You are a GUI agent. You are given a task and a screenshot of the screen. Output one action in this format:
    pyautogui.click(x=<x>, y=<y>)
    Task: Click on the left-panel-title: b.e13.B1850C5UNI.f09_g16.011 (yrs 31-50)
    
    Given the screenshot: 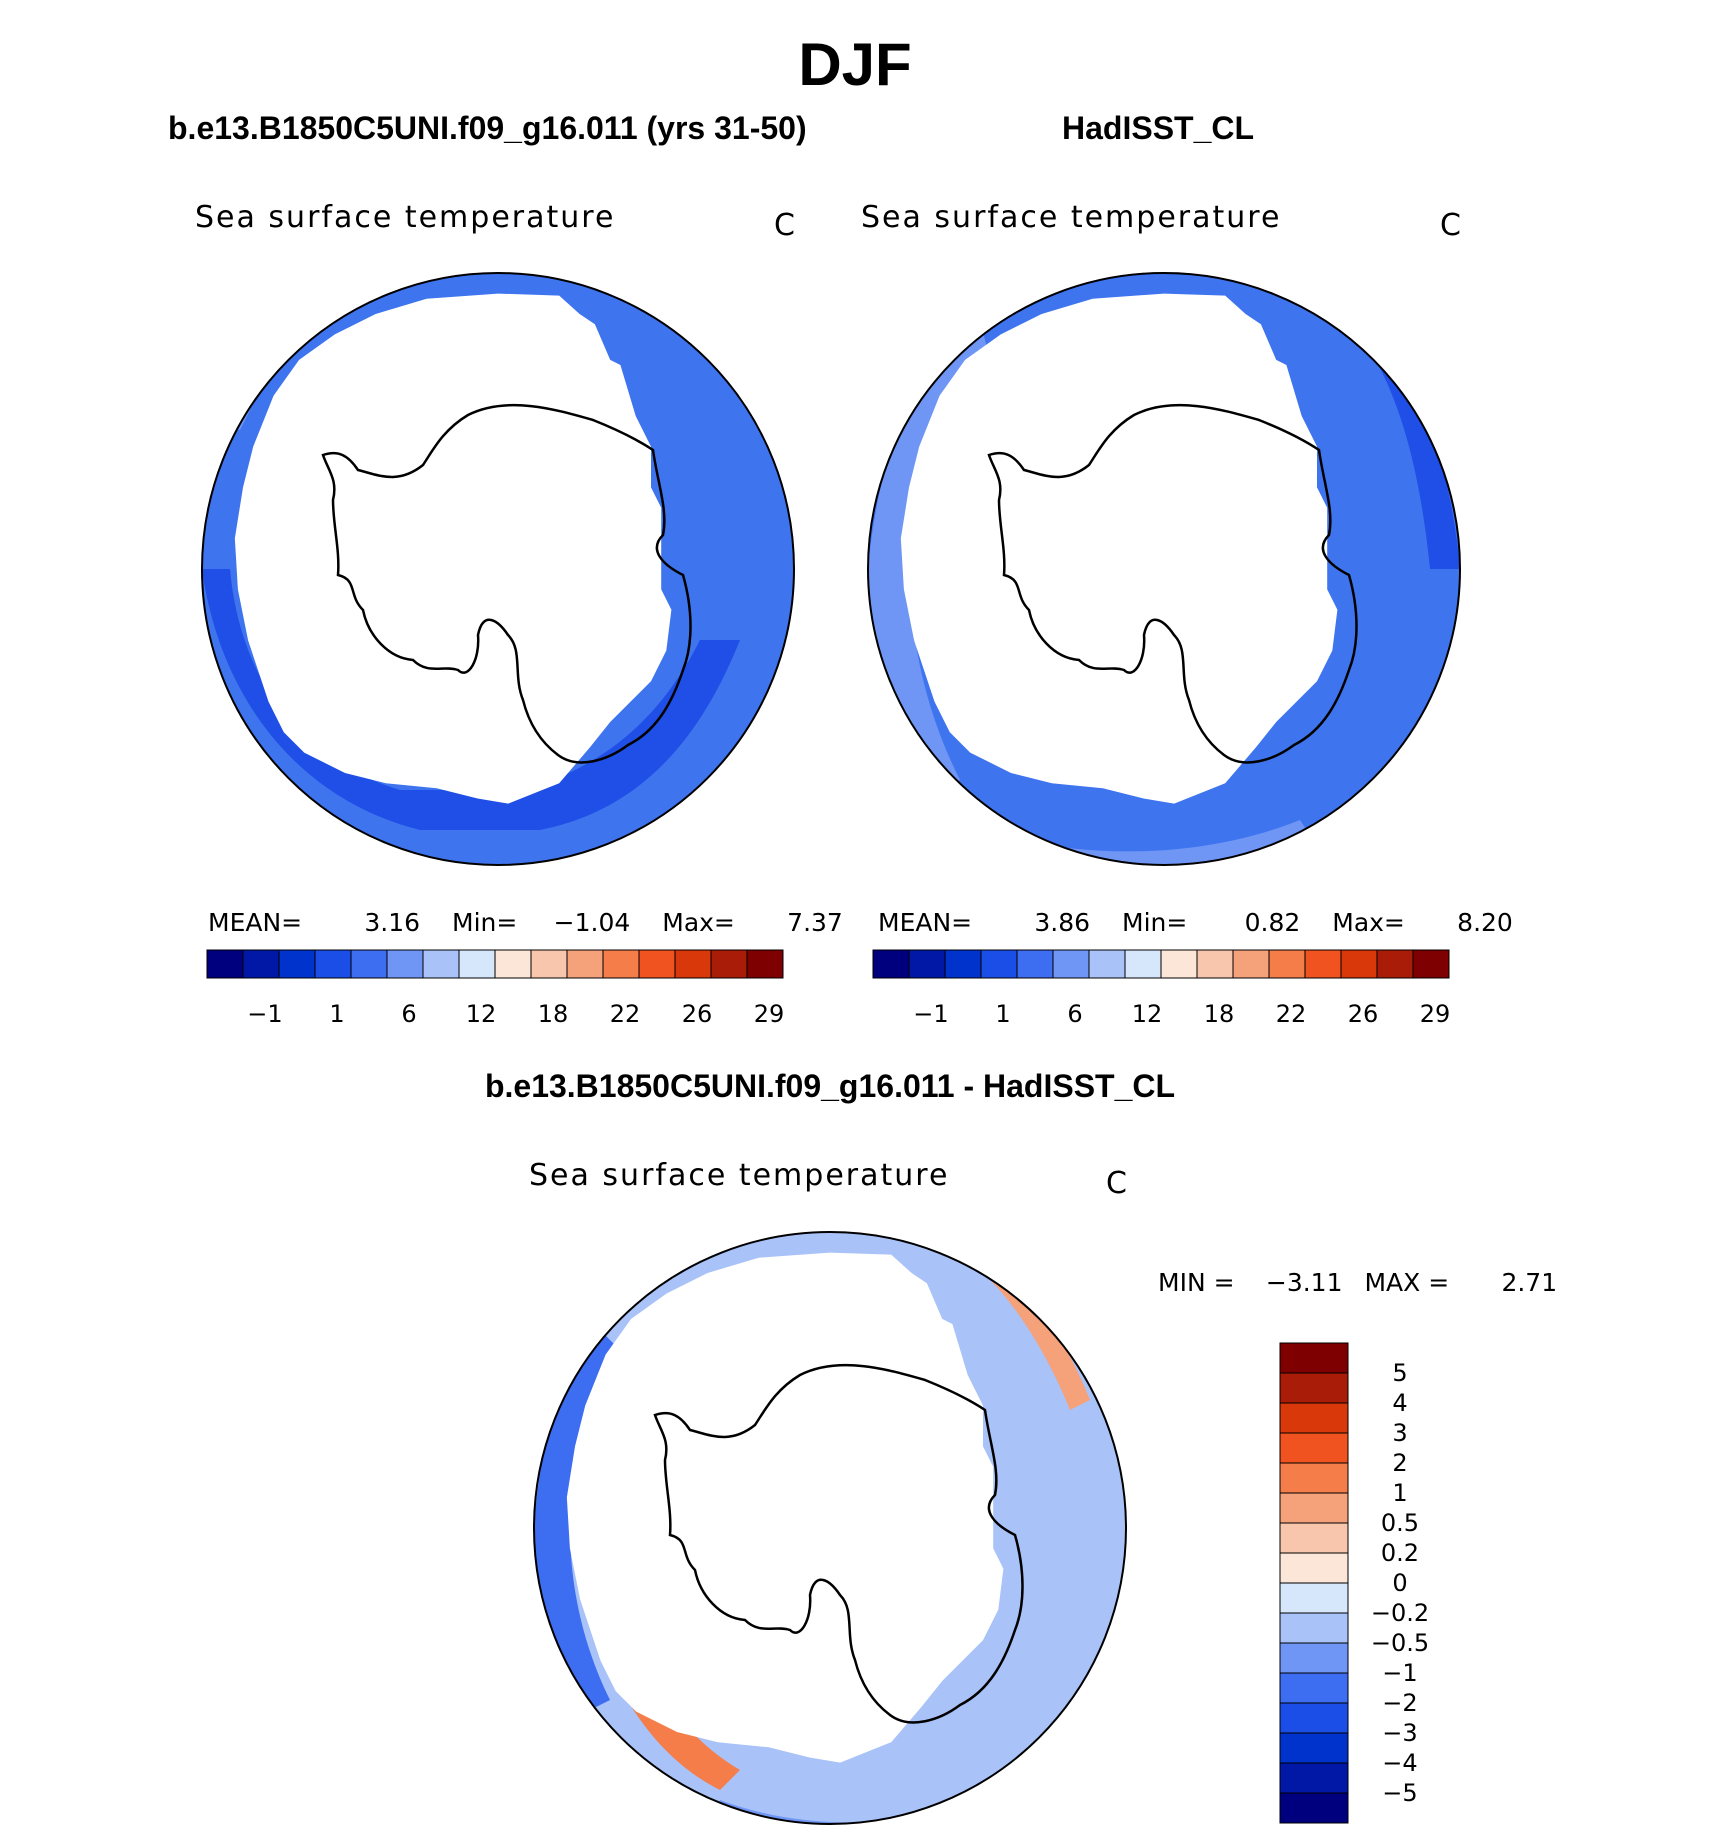 What is the action you would take?
    pyautogui.click(x=487, y=128)
    